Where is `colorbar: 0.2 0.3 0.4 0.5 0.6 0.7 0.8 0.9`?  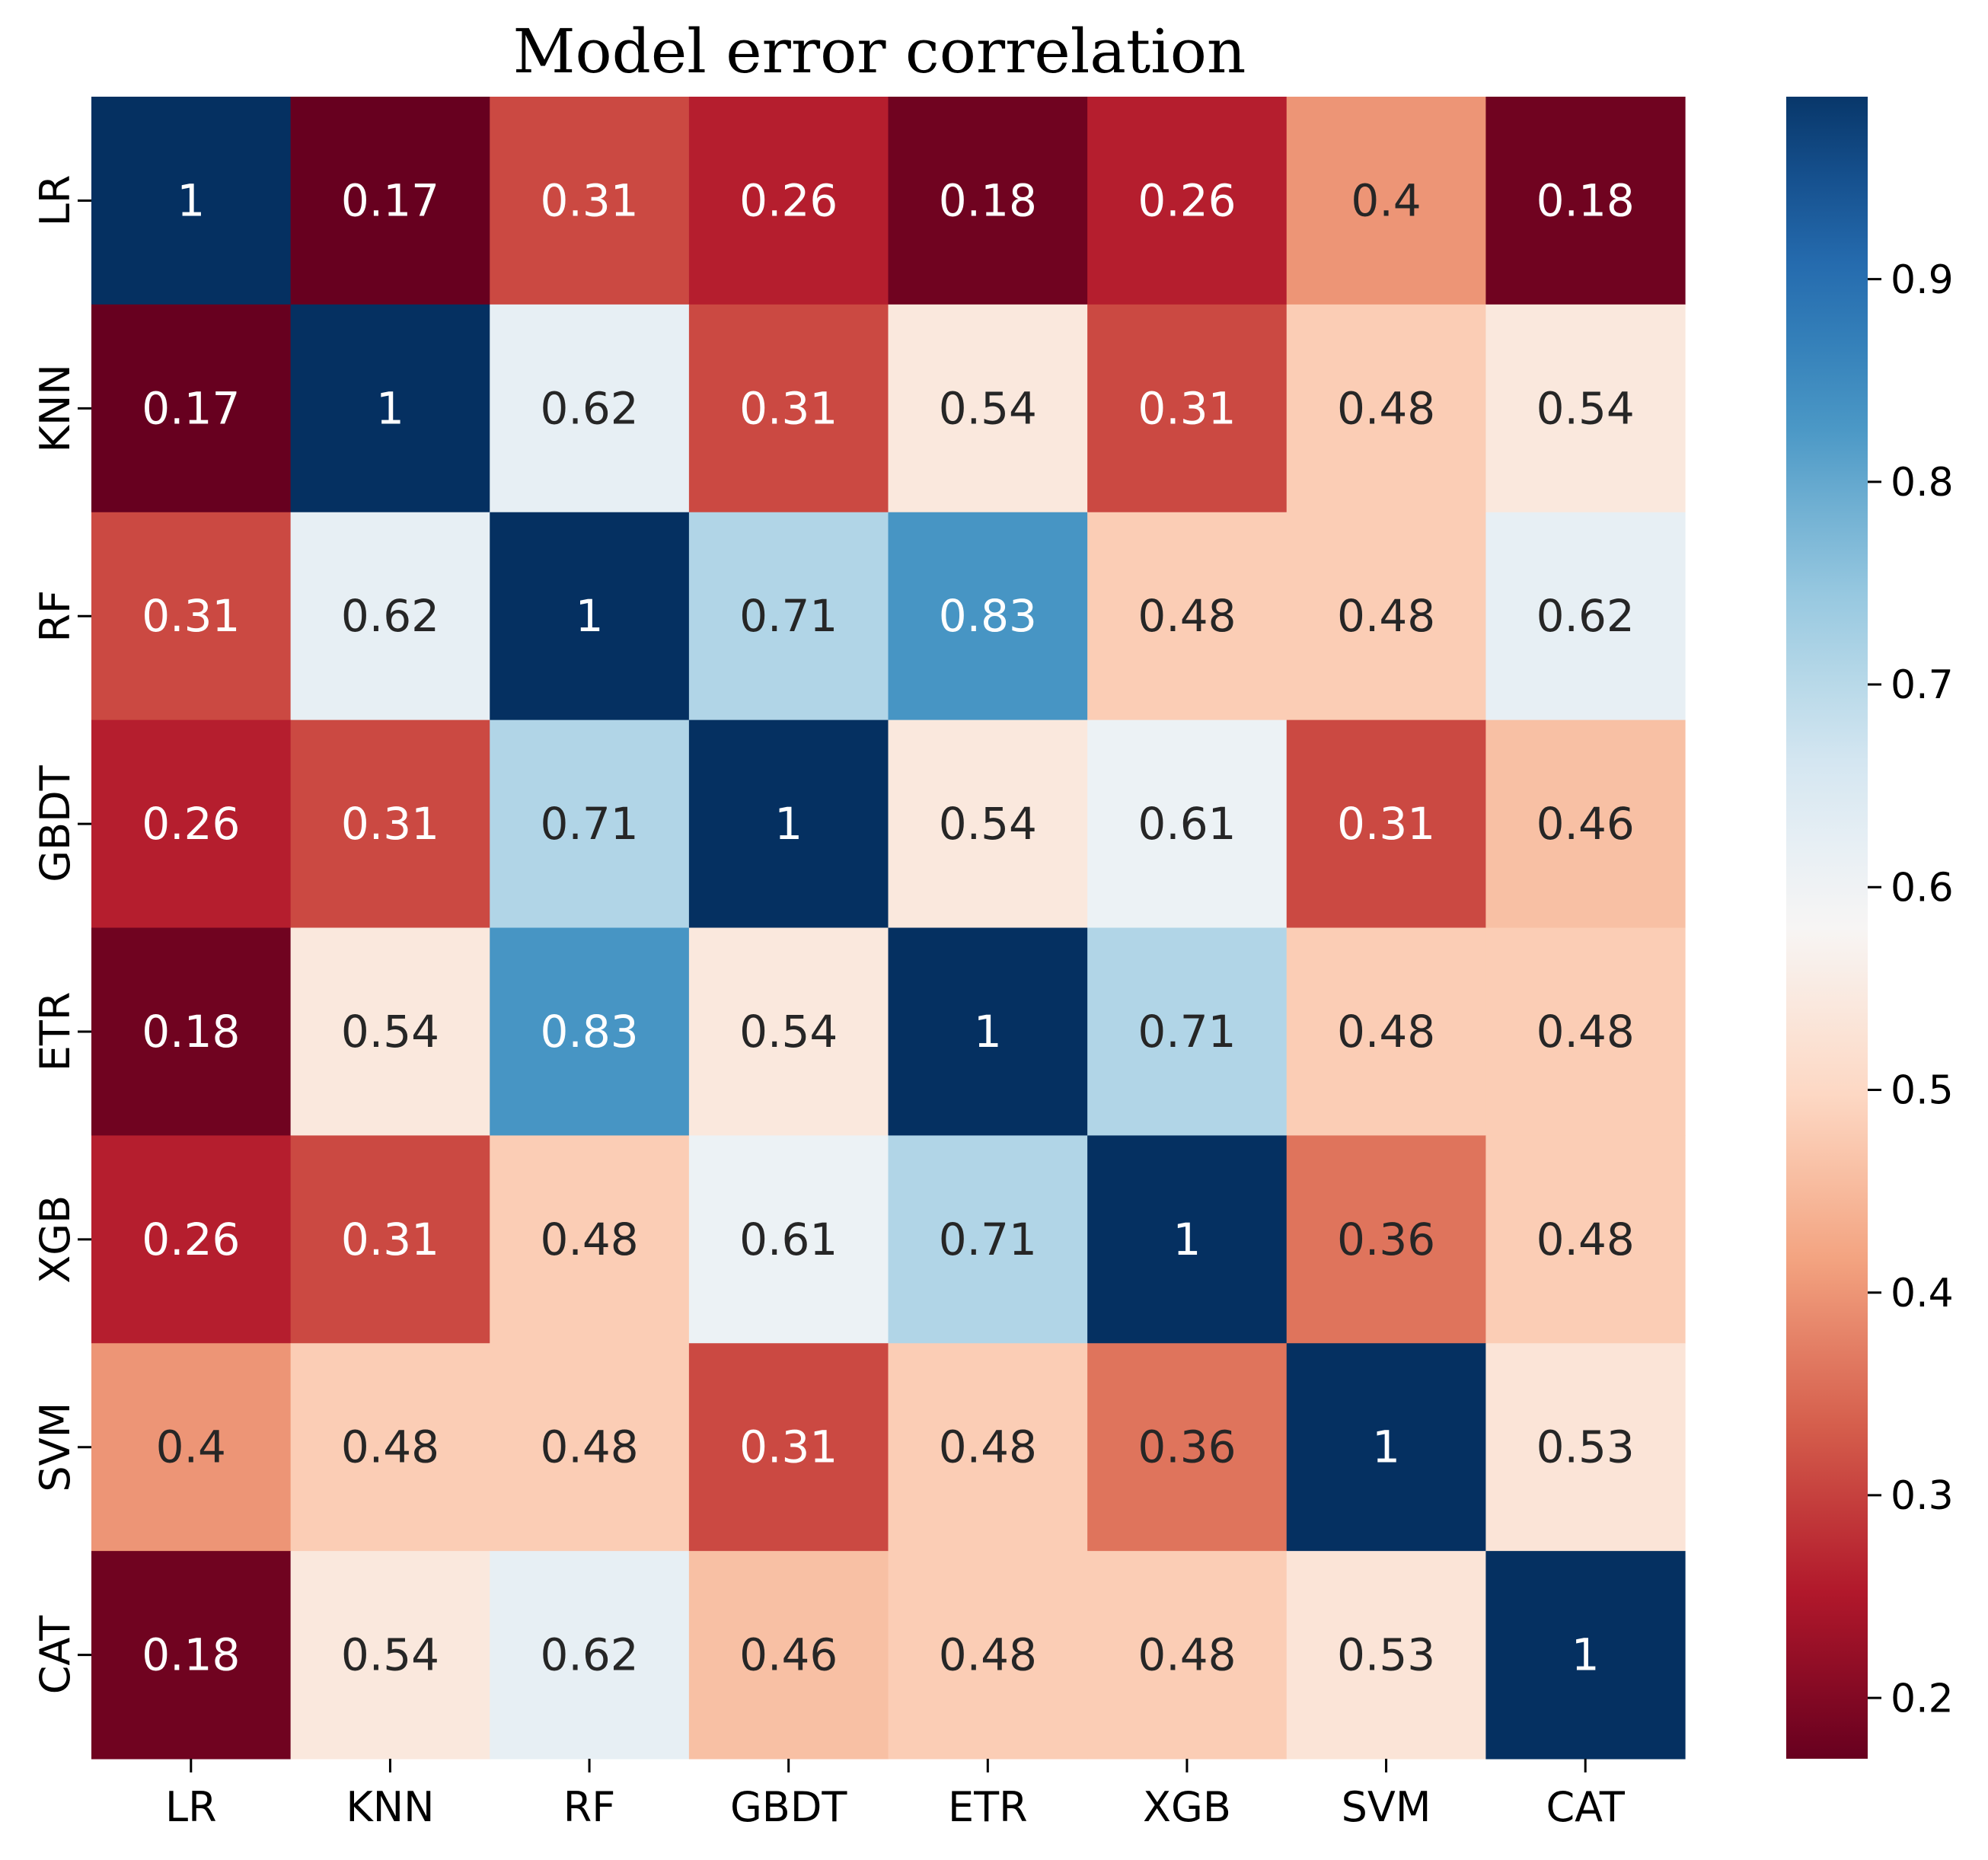
colorbar: 0.2 0.3 0.4 0.5 0.6 0.7 0.8 0.9 is located at coordinates (1870, 928).